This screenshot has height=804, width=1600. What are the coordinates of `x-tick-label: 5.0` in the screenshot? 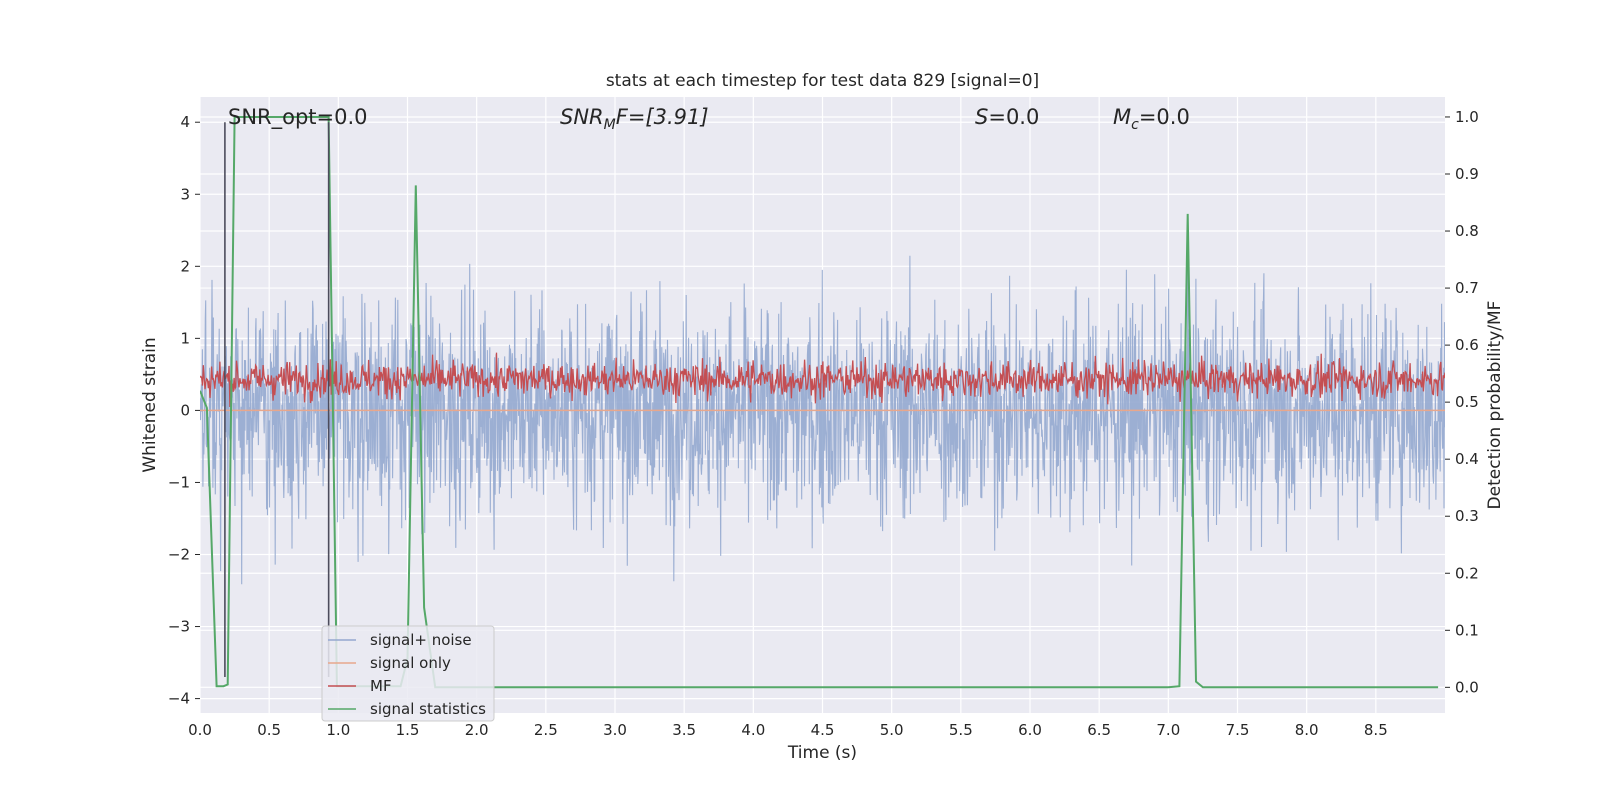 It's located at (892, 730).